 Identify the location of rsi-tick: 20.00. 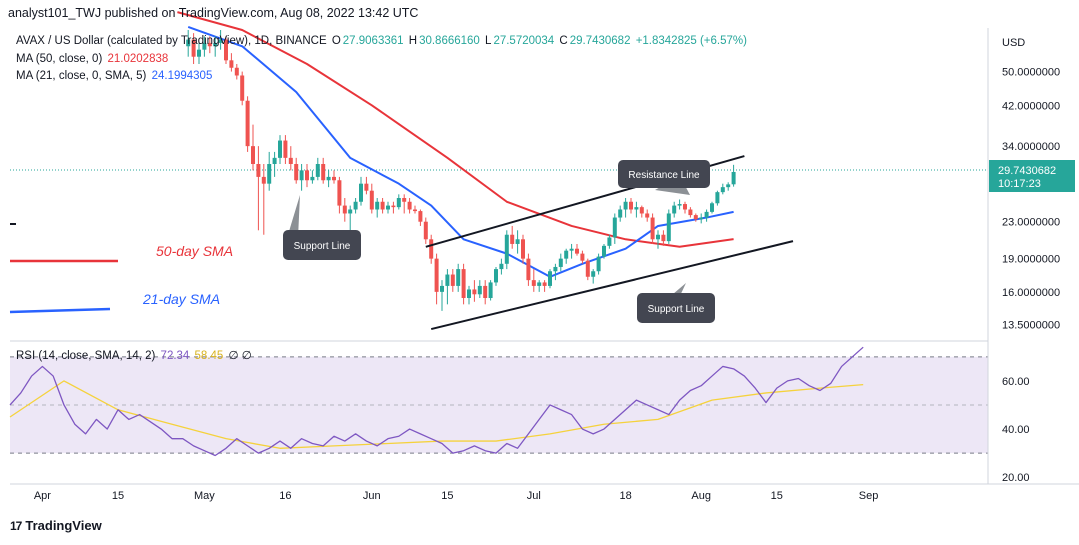
(1016, 478).